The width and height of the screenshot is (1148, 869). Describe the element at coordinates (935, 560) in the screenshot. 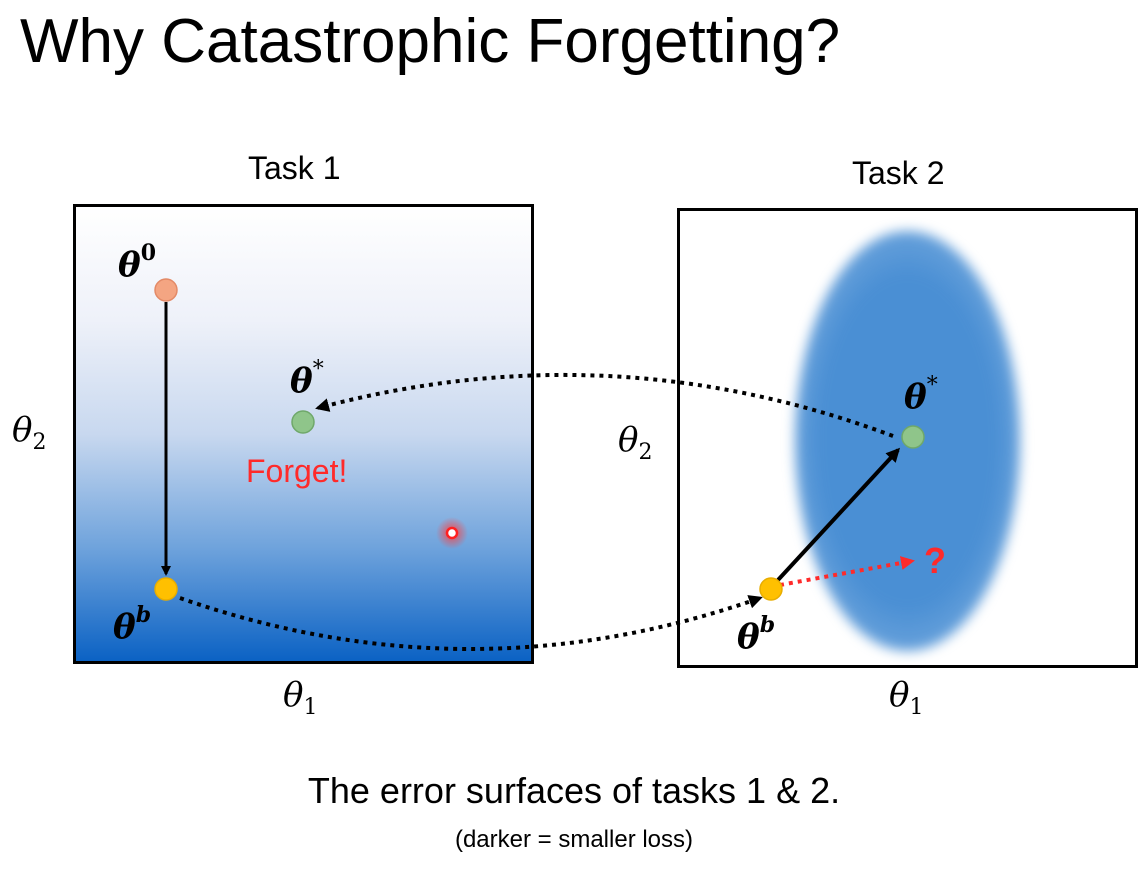

I see `question-mark: ?` at that location.